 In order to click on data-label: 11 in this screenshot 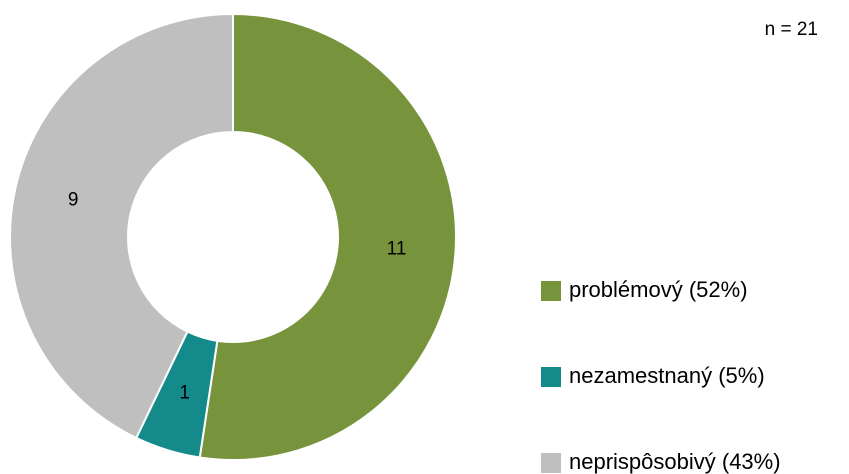, I will do `click(397, 248)`.